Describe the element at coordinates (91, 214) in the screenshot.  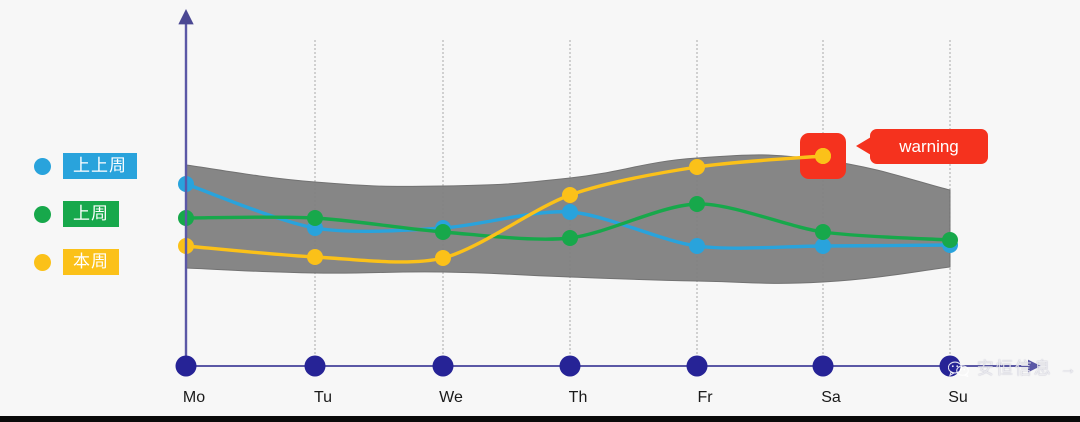
I see `legend-label-1: 上周` at that location.